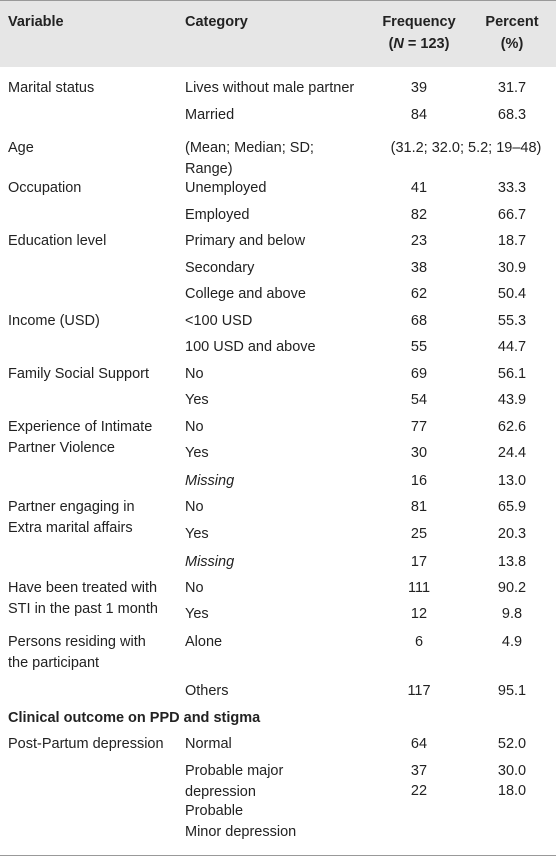  I want to click on frequency-cell: 25, so click(419, 534).